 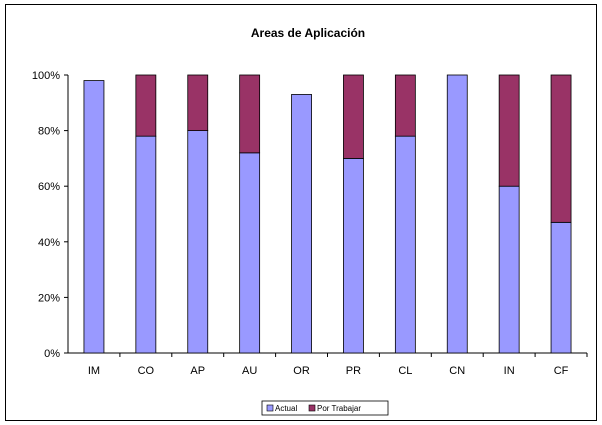 I want to click on chart-title: Areas de Aplicación, so click(x=308, y=33).